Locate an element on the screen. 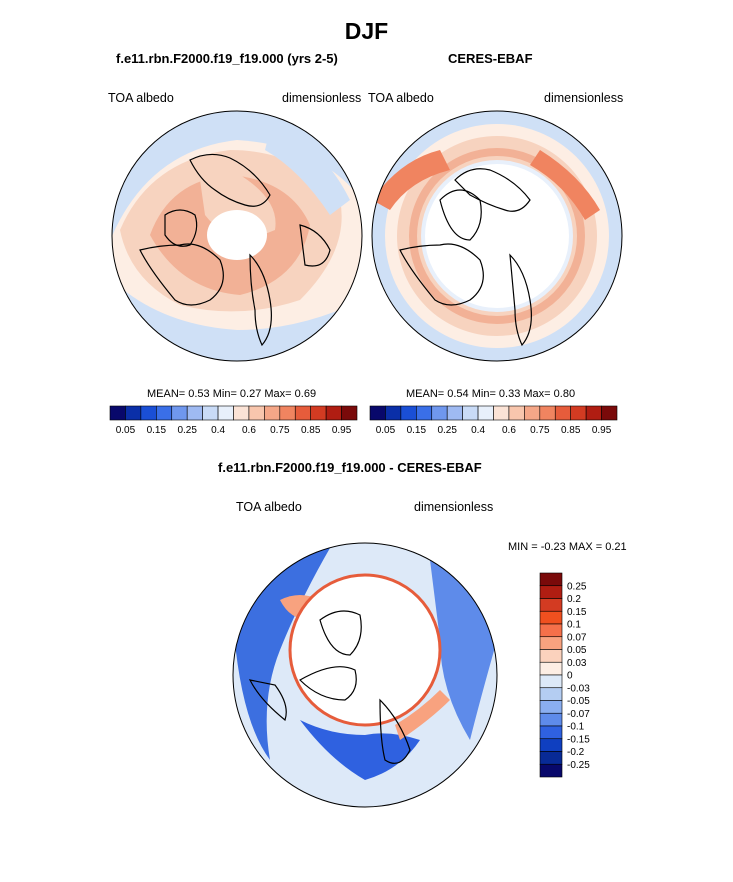 The image size is (733, 882). colorbar-tick-label: -0.2 is located at coordinates (576, 752).